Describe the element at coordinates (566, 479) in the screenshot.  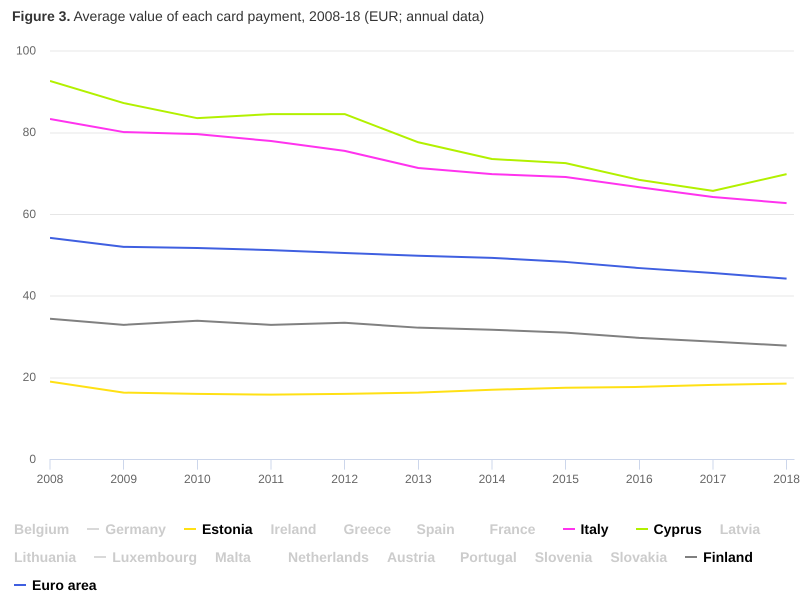
I see `x-tick-label: 2015` at that location.